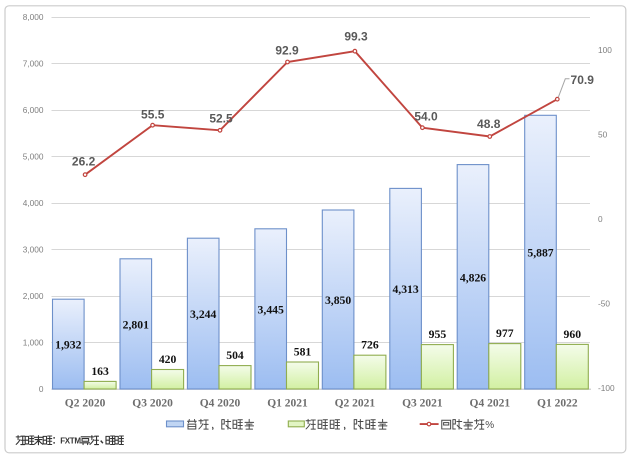  What do you see at coordinates (33, 110) in the screenshot?
I see `svg-text: 6,000` at bounding box center [33, 110].